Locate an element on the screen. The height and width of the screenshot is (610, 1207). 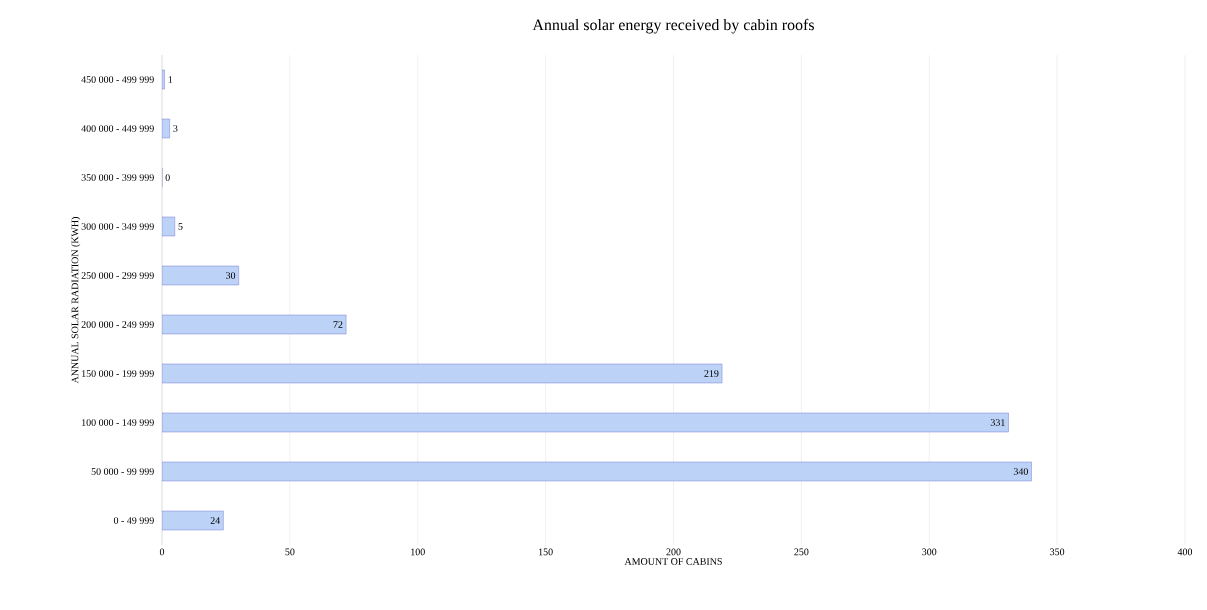
x-tick-label: 100 is located at coordinates (418, 552).